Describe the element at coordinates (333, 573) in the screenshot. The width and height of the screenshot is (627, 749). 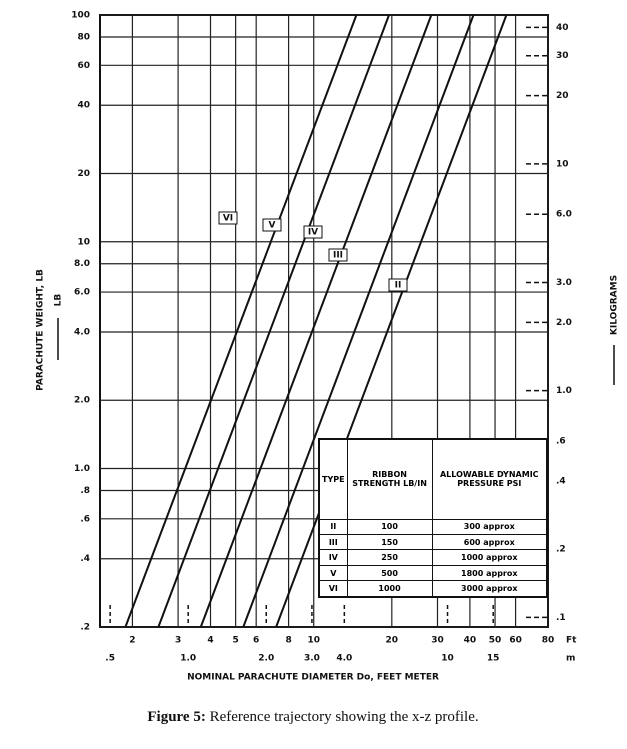
I see `table-cell: V` at that location.